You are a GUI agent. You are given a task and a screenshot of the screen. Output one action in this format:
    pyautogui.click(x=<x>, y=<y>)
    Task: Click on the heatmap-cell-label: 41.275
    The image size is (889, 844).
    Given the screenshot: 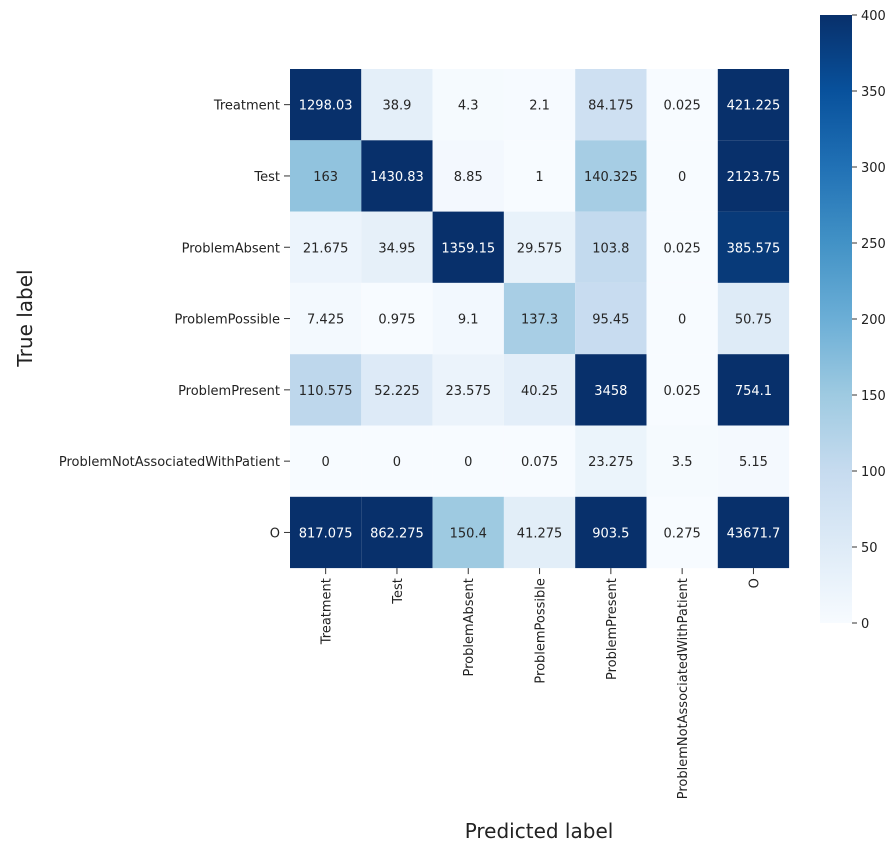 What is the action you would take?
    pyautogui.click(x=540, y=533)
    